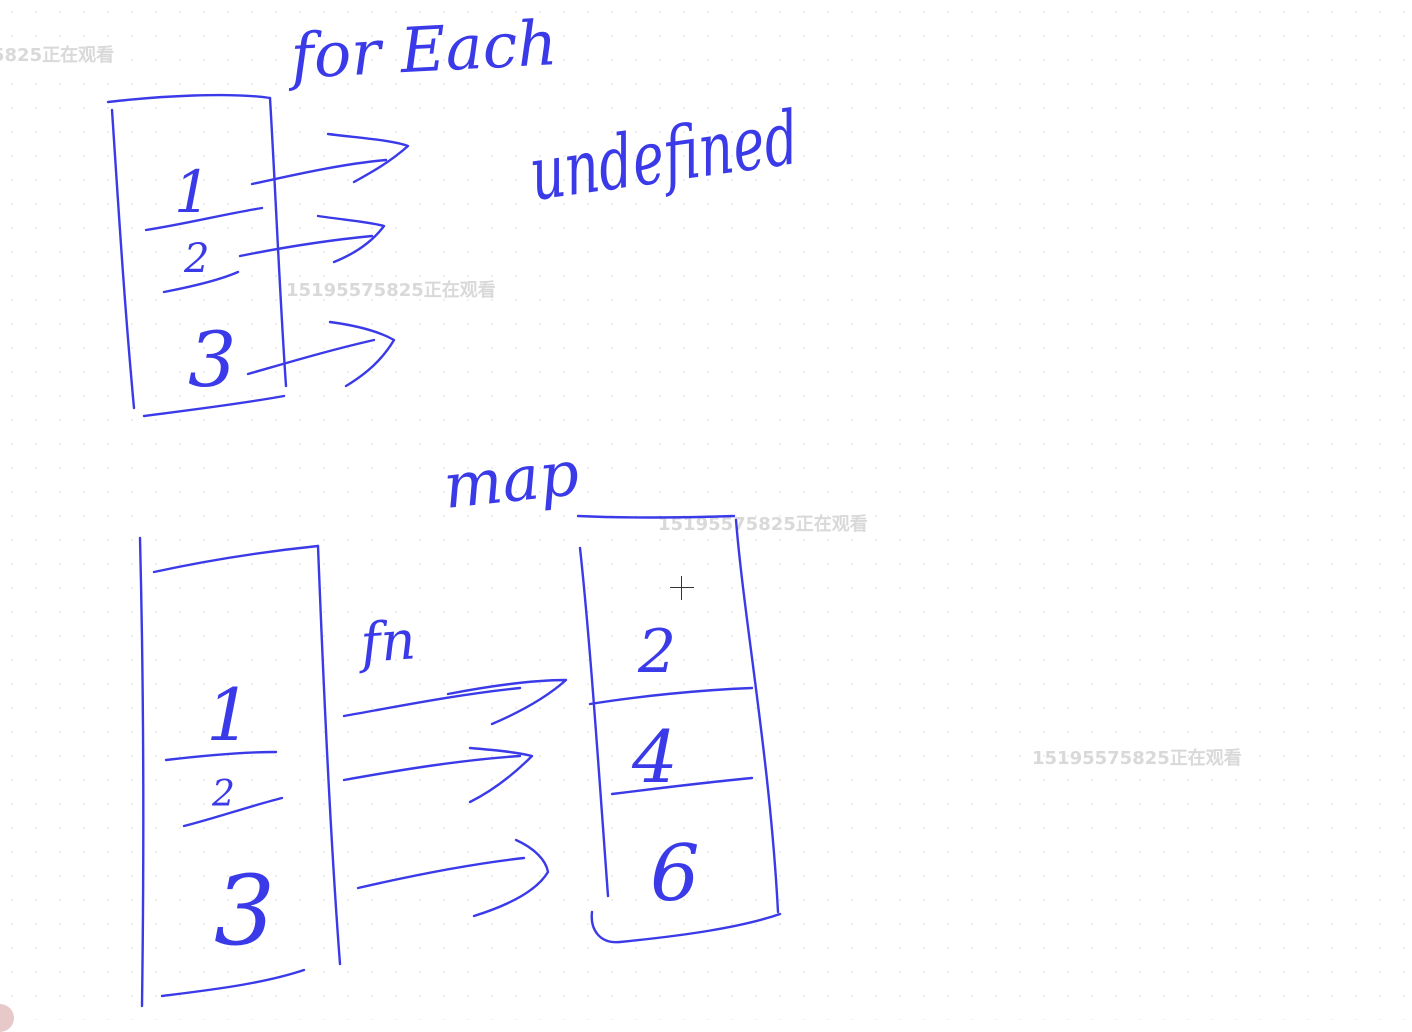  What do you see at coordinates (594, 722) in the screenshot?
I see `map-output-box-left` at bounding box center [594, 722].